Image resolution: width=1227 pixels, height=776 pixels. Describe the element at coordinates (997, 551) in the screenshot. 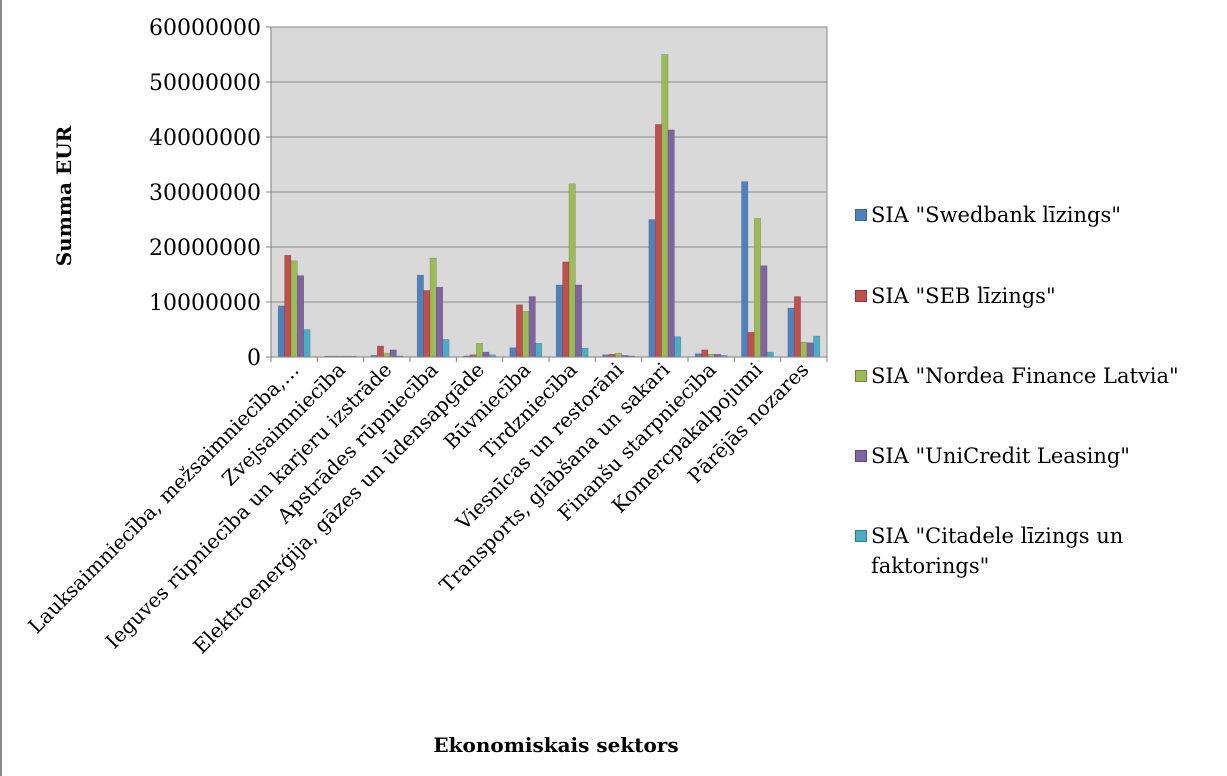

I see `legend-label-citadele: SIA "Citadele līzings un faktorings"` at that location.